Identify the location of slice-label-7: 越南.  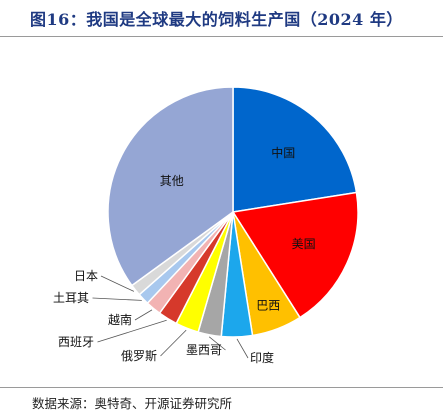
(120, 319).